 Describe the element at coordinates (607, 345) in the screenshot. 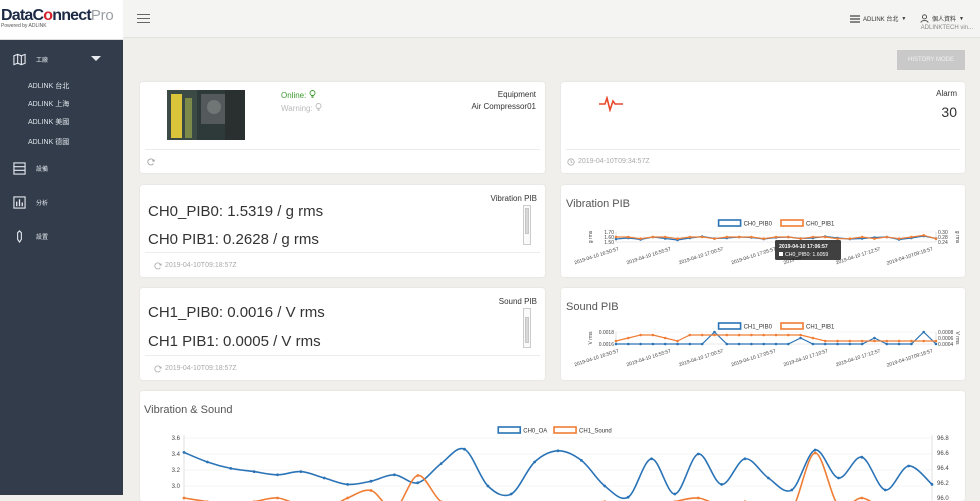

I see `y-tick-left: 0.0016` at that location.